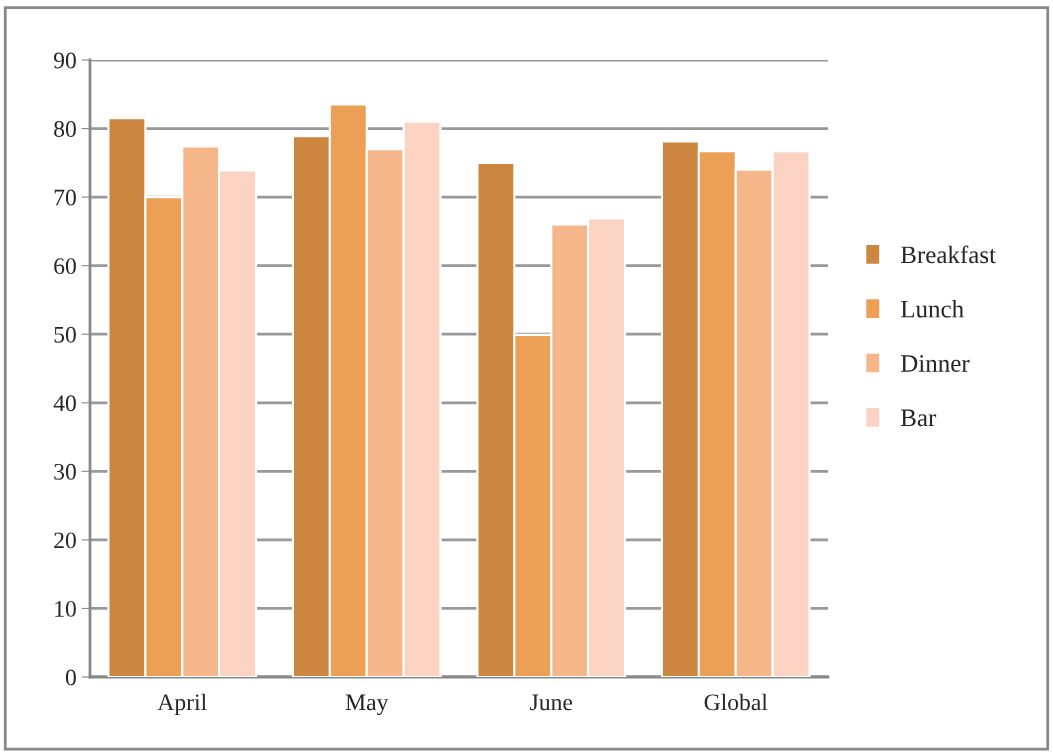 This screenshot has width=1053, height=753. I want to click on y-tick-label: 60, so click(65, 266).